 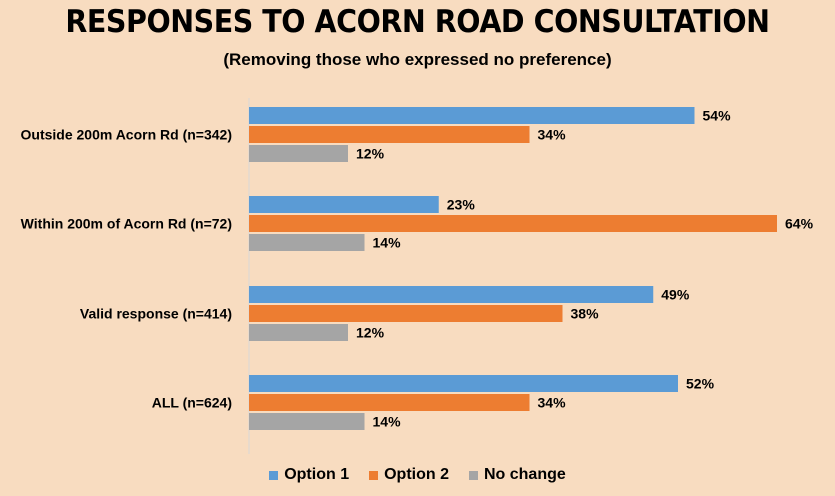 I want to click on legend-label: Option 2, so click(x=416, y=474).